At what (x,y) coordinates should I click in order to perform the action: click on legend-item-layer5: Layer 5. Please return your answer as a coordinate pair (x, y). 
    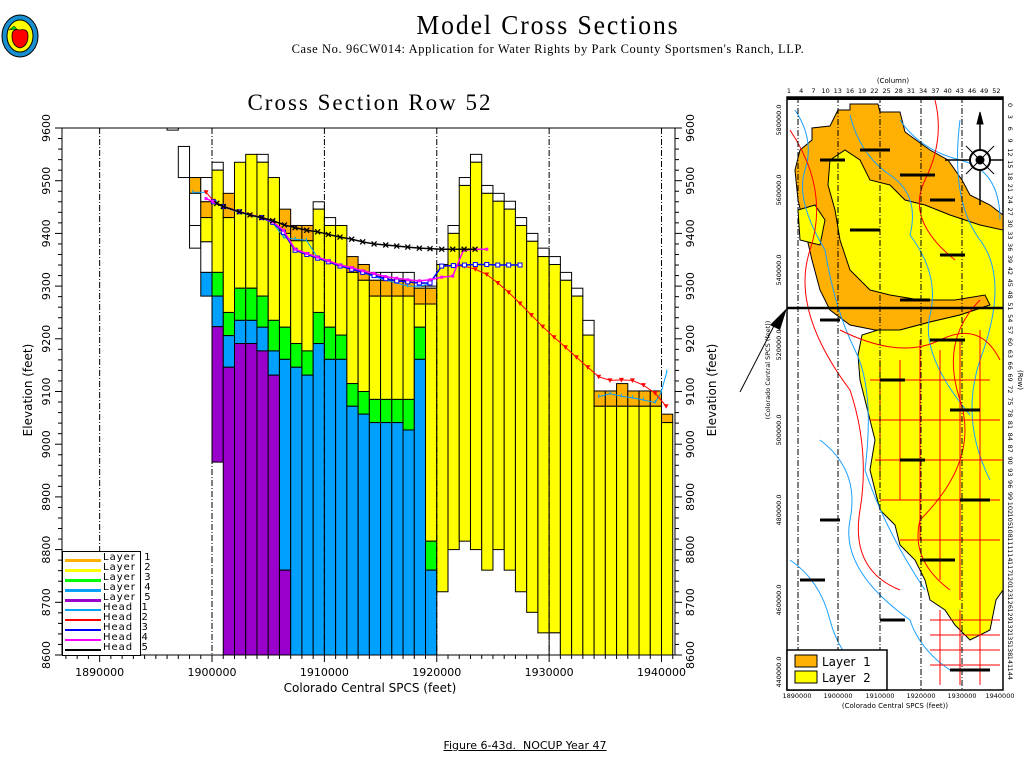
    Looking at the image, I should click on (108, 598).